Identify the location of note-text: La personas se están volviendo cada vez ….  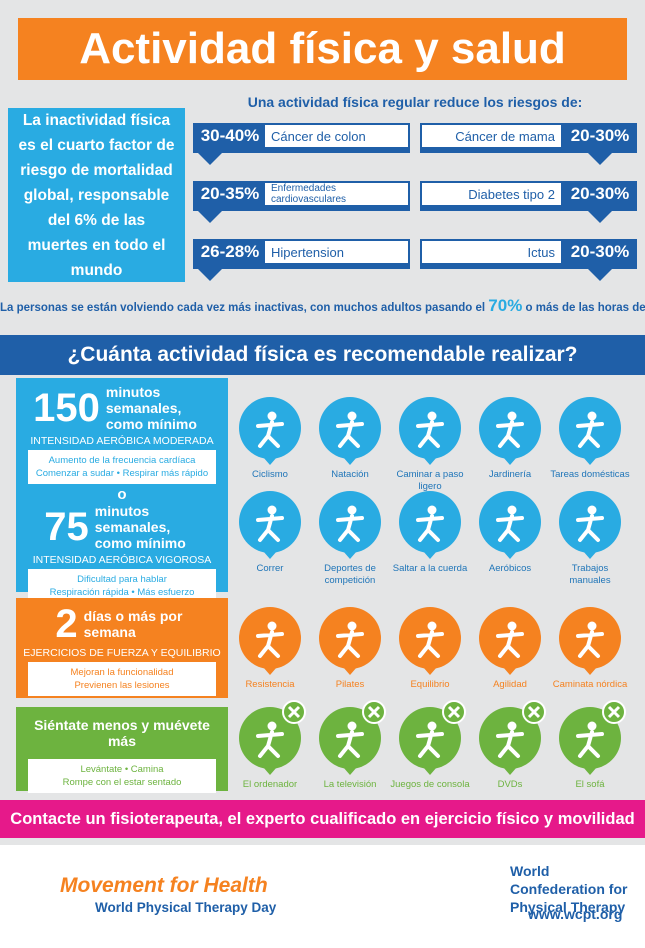
(243, 308).